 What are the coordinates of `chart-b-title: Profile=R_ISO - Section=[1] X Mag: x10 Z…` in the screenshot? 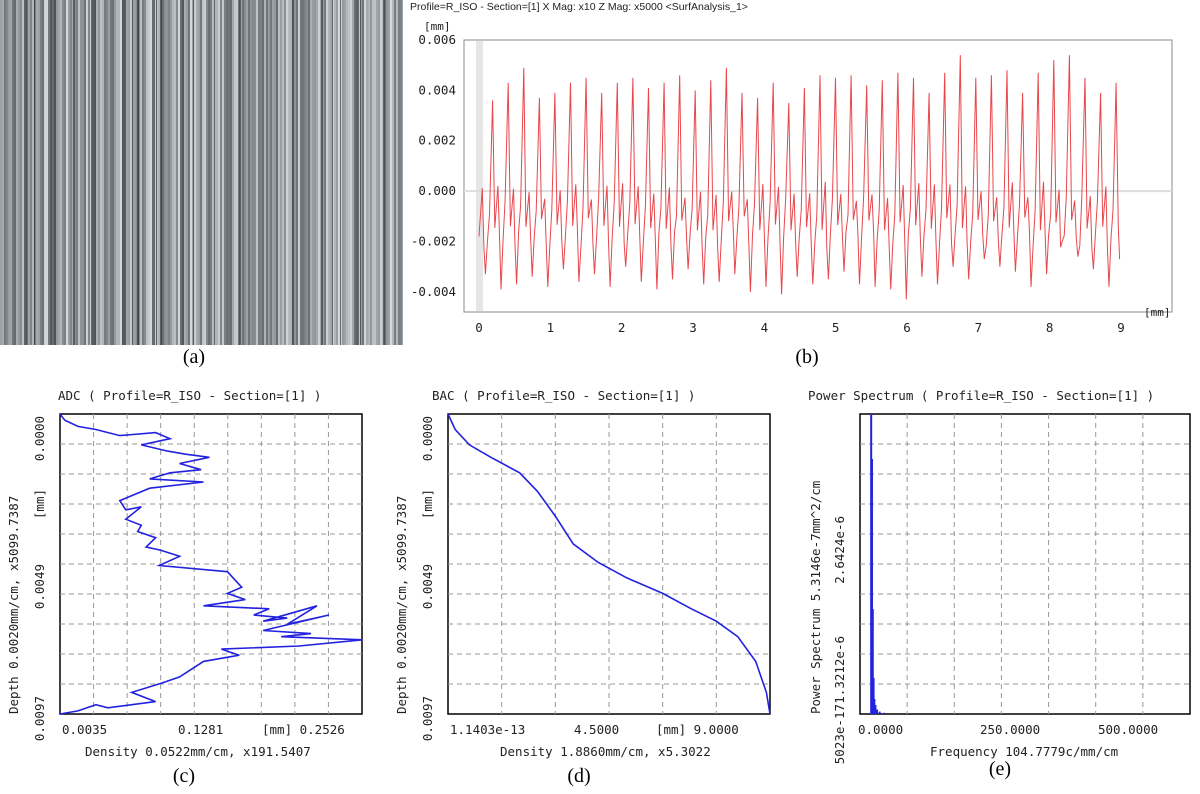 It's located at (579, 7).